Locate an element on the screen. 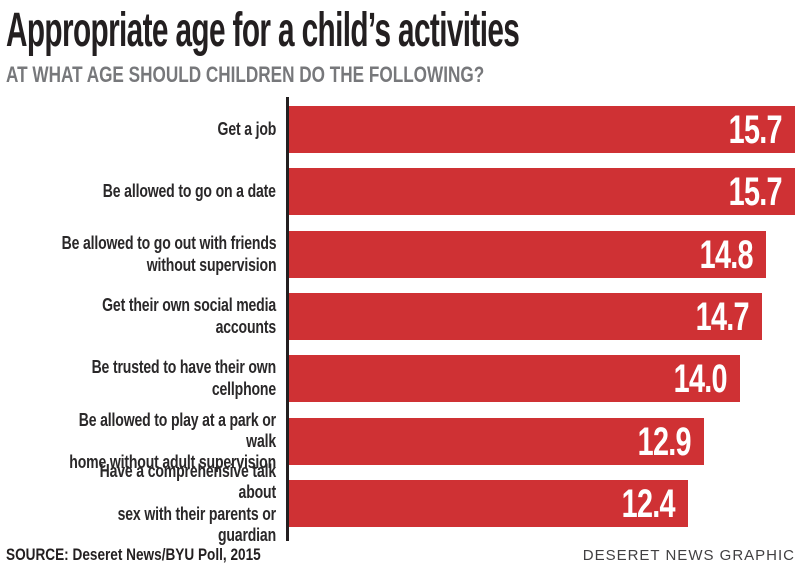 This screenshot has height=568, width=800. bar-row: Be allowed to go on a date 15.7 is located at coordinates (400, 191).